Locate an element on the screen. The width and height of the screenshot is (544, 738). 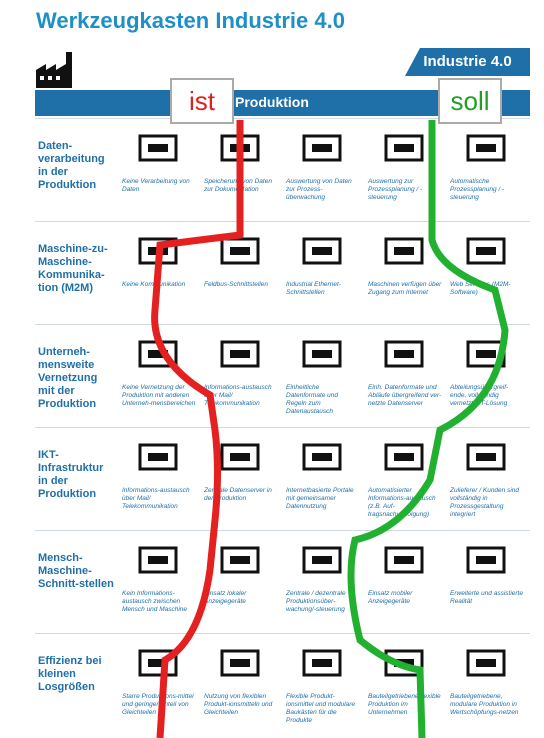
cell-caption: Keine Verarbeitung von Daten is located at coordinates (156, 185).